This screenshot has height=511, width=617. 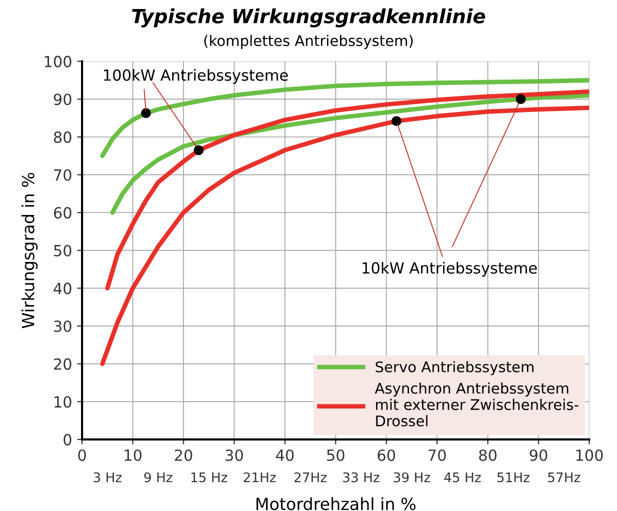 What do you see at coordinates (133, 455) in the screenshot?
I see `x-tick-label: 10` at bounding box center [133, 455].